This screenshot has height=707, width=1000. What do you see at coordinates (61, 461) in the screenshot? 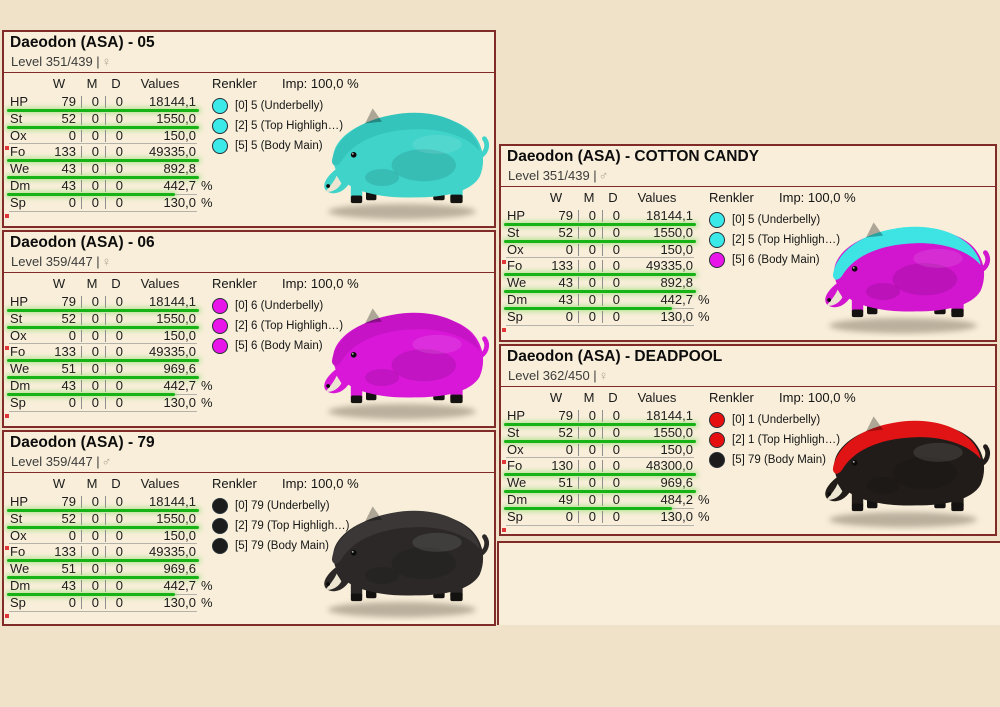
I see `creature-level: Level 359/447 | ♂` at bounding box center [61, 461].